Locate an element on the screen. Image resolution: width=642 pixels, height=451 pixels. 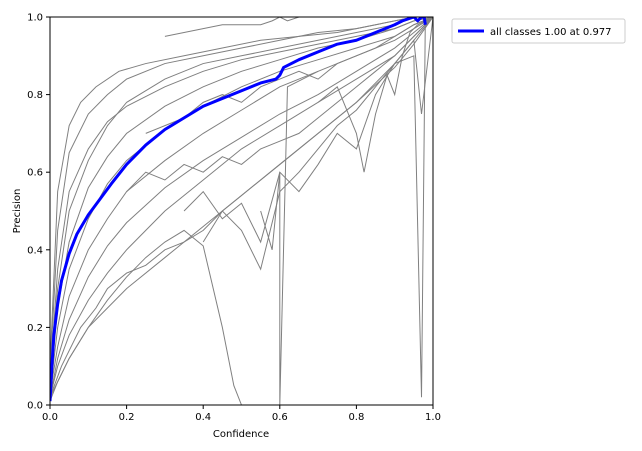
legend-box is located at coordinates (538, 31).